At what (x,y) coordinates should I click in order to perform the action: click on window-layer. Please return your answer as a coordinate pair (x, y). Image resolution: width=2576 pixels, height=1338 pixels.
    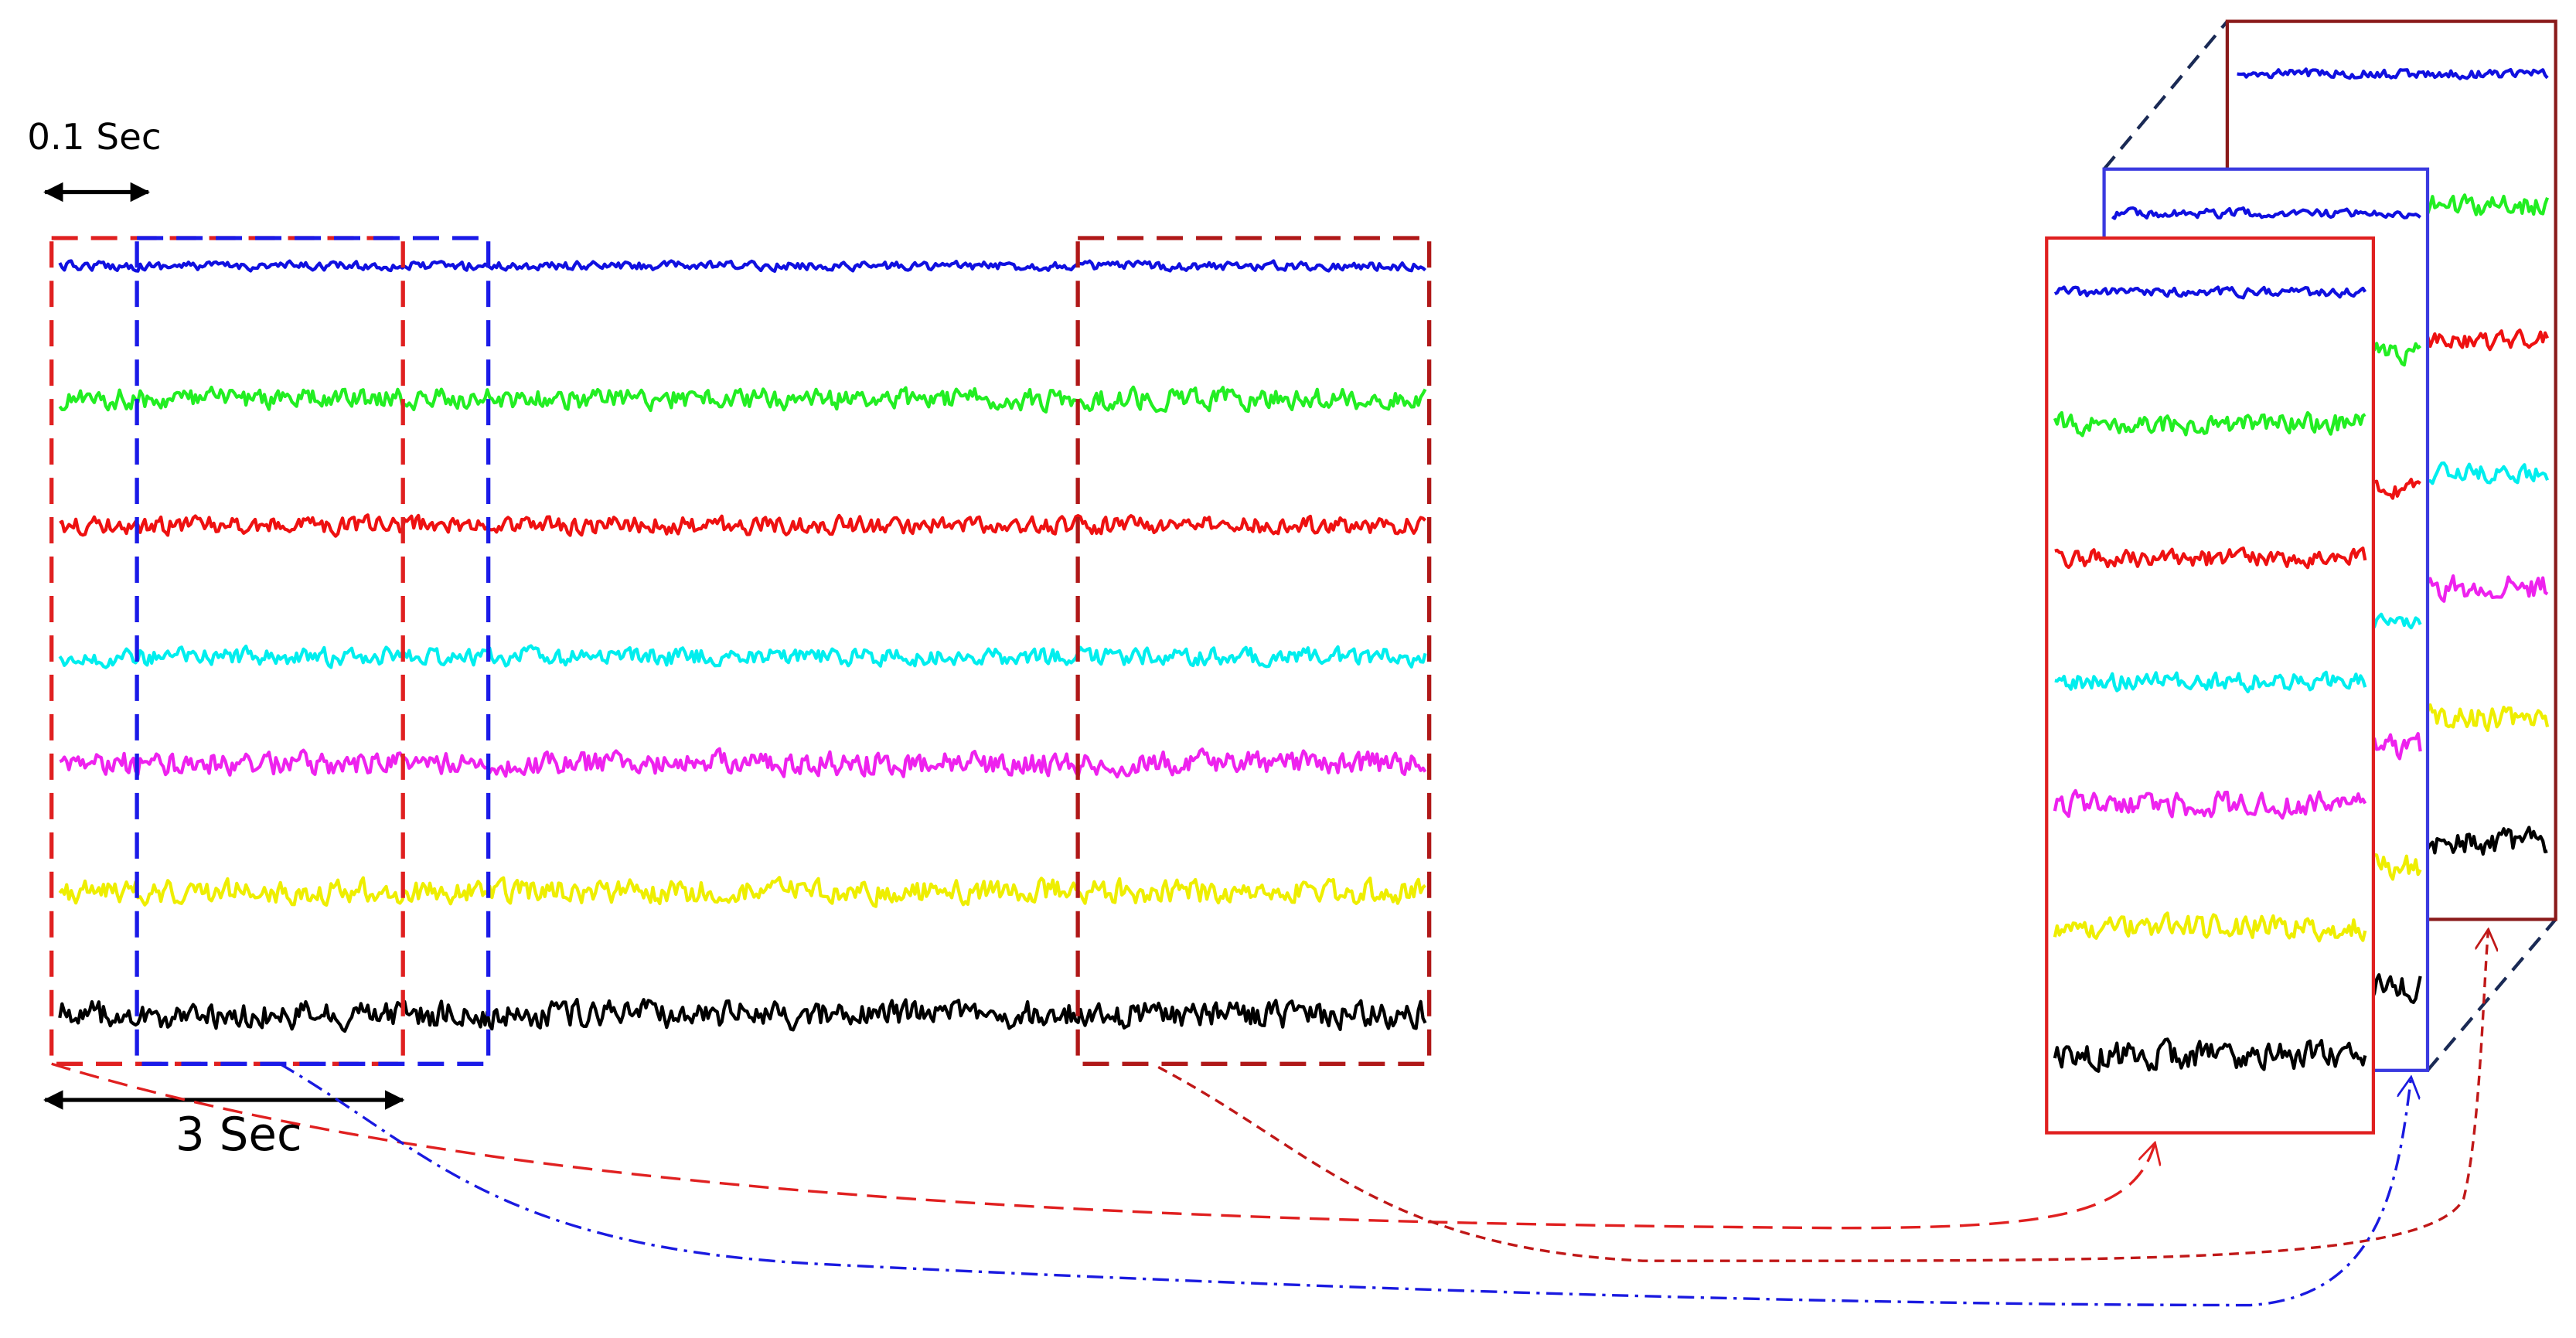
    Looking at the image, I should click on (2210, 686).